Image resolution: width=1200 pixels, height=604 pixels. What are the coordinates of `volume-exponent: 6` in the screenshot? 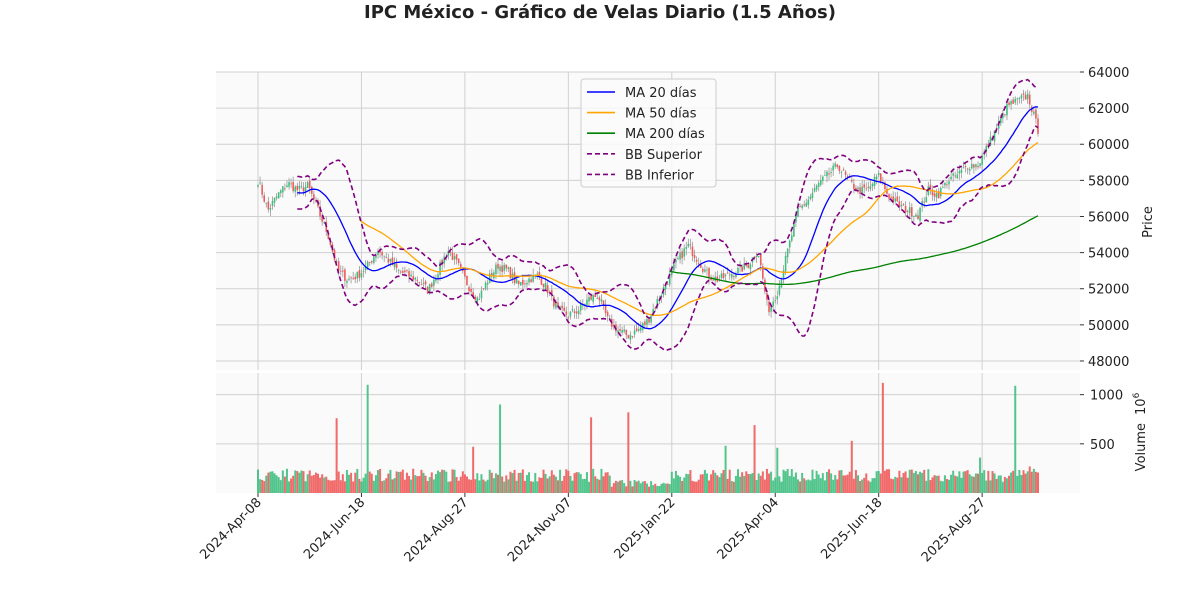 It's located at (1137, 395).